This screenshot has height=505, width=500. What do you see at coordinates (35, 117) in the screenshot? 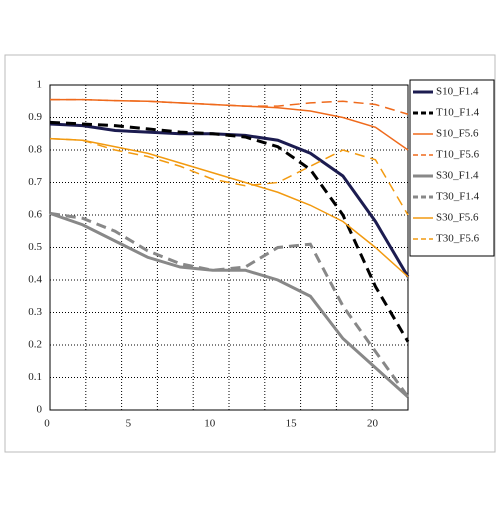
I see `y-tick-label: 0.9` at bounding box center [35, 117].